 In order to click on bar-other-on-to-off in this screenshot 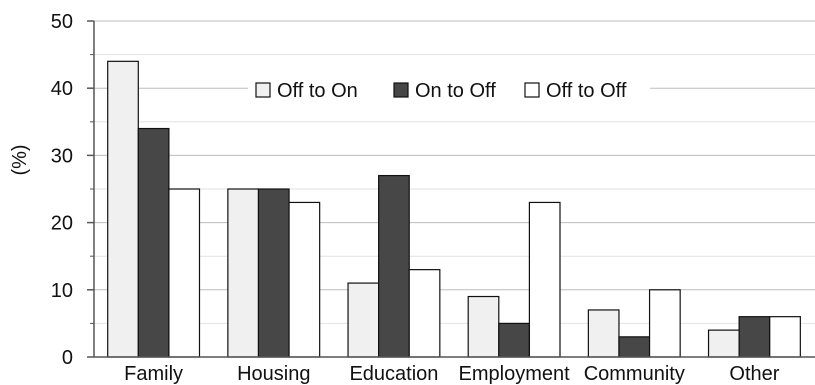, I will do `click(754, 337)`.